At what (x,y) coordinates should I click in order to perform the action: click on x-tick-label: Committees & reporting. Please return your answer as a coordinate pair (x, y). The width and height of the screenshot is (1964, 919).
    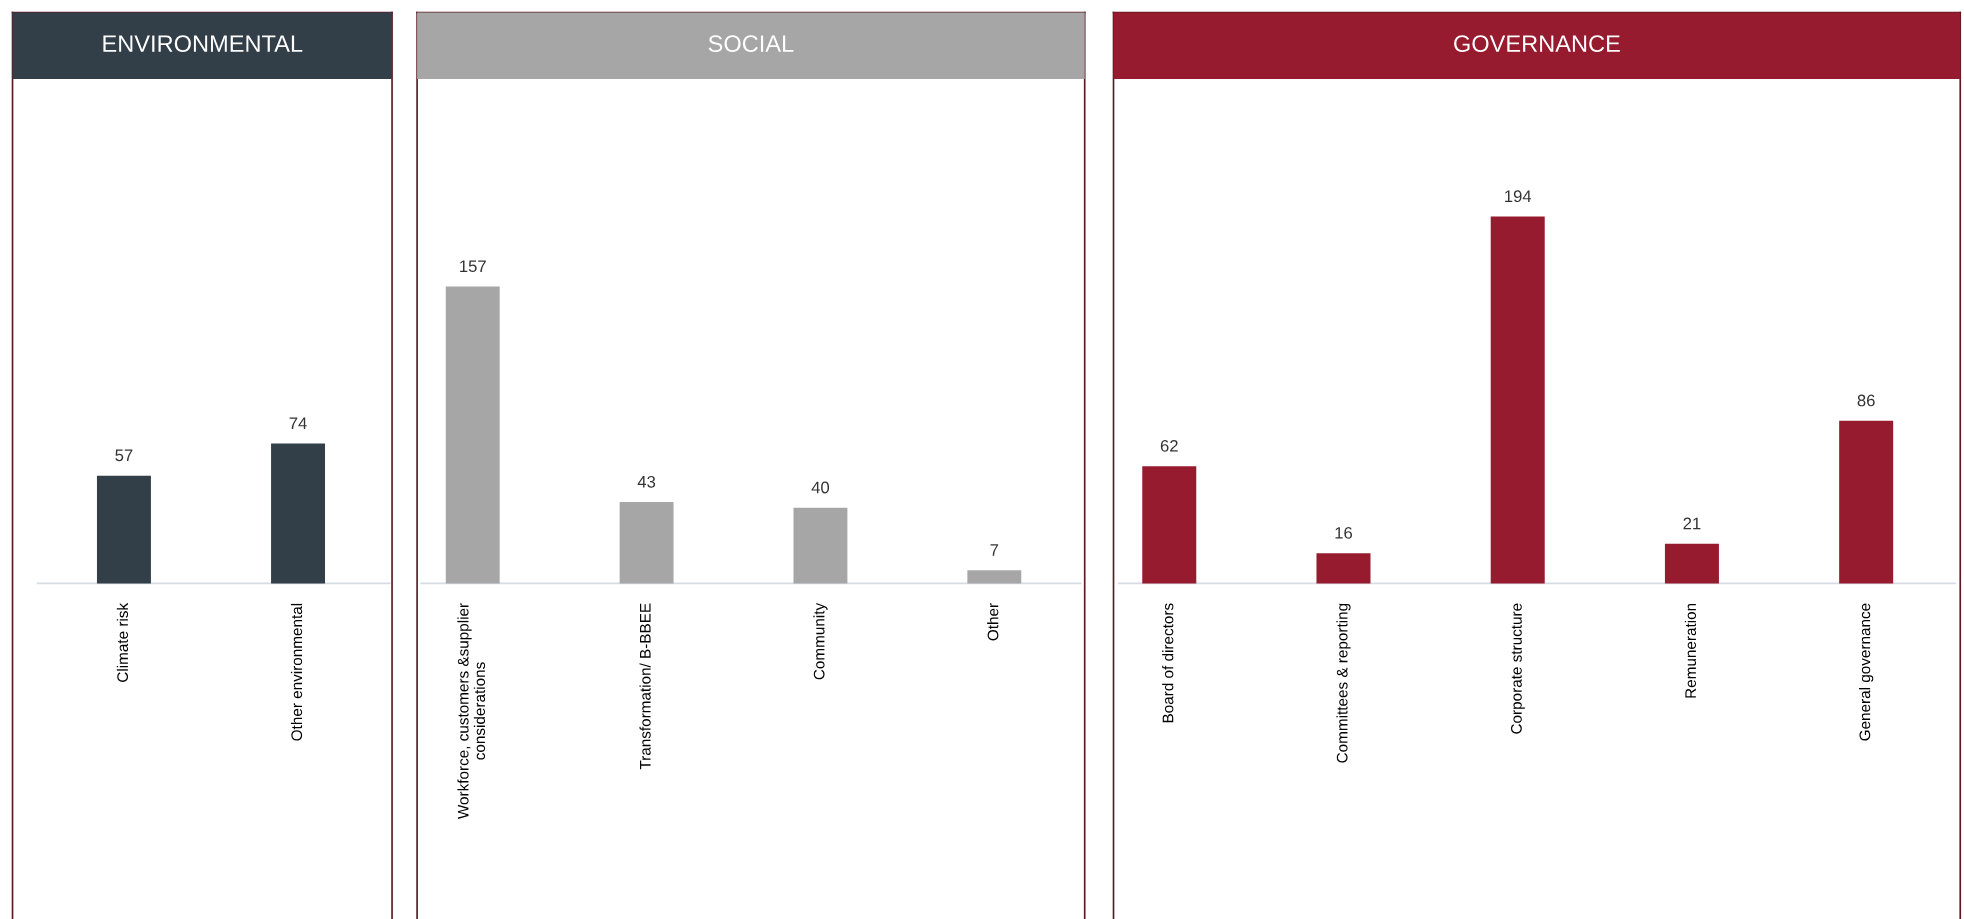
    Looking at the image, I should click on (1343, 683).